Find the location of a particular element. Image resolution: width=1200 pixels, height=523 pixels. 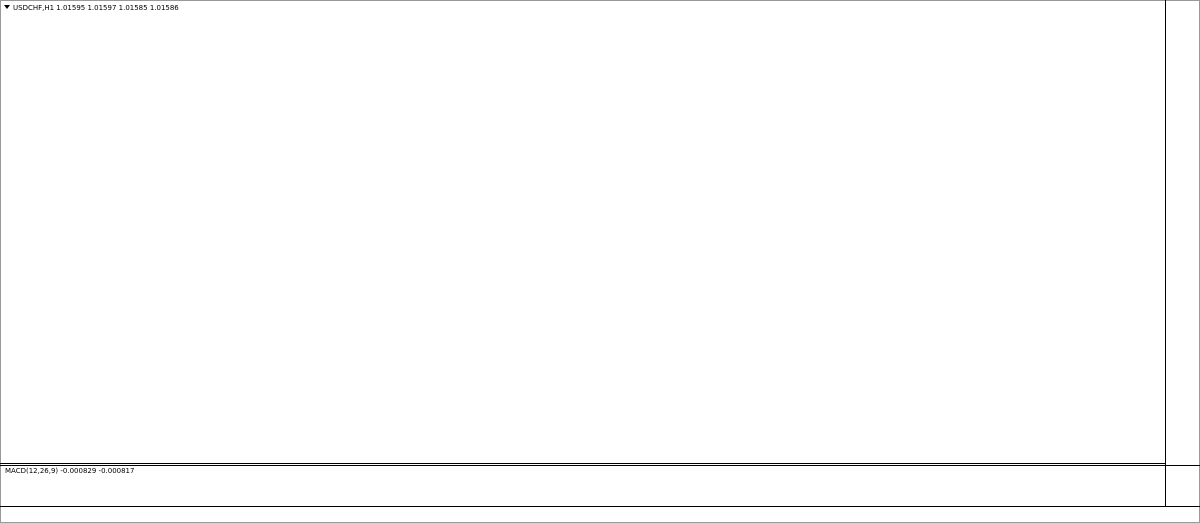

indicator-title: MACD(12,26,9) -0.000829 -0.000817 is located at coordinates (69, 471).